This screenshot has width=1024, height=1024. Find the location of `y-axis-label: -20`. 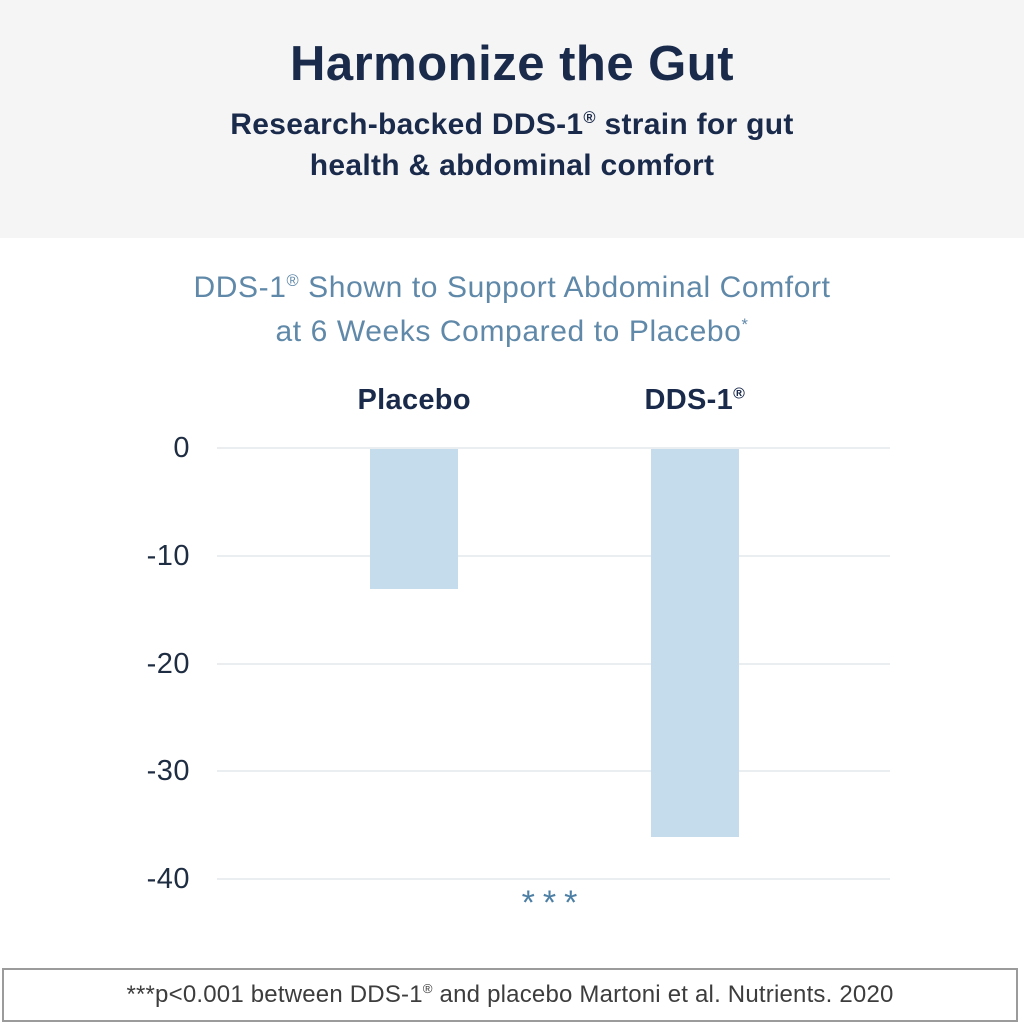

y-axis-label: -20 is located at coordinates (168, 663).